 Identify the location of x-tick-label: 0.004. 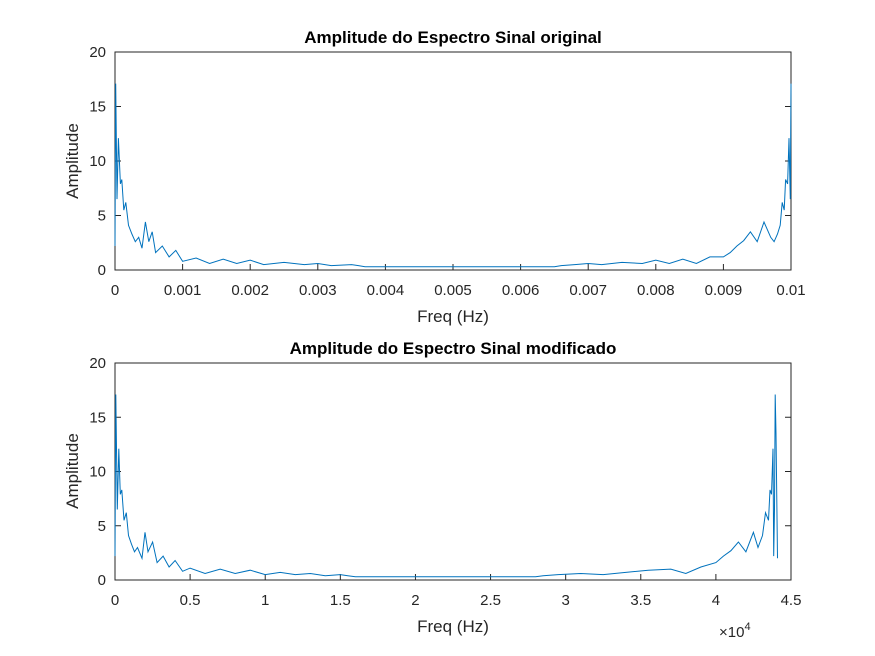
(386, 290).